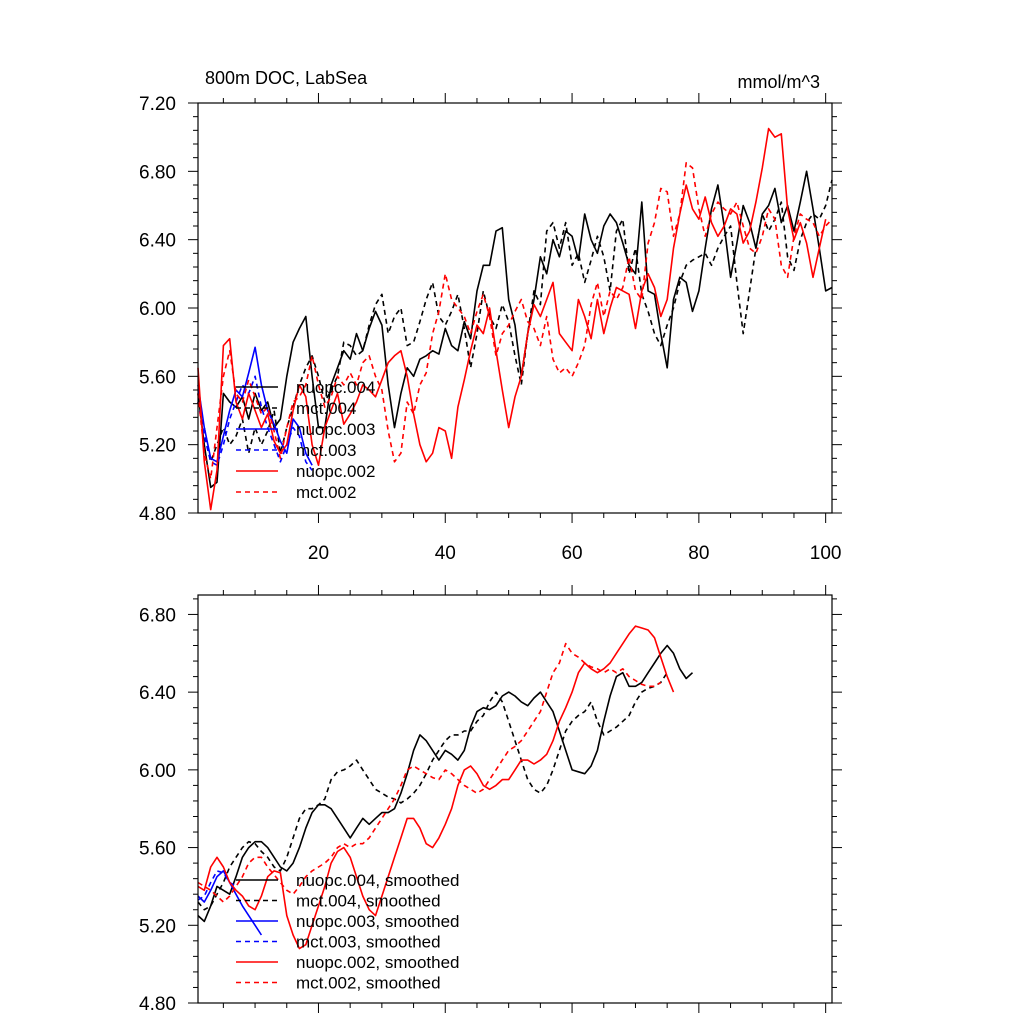 The width and height of the screenshot is (1024, 1024). What do you see at coordinates (326, 408) in the screenshot?
I see `legend-label: mct.004` at bounding box center [326, 408].